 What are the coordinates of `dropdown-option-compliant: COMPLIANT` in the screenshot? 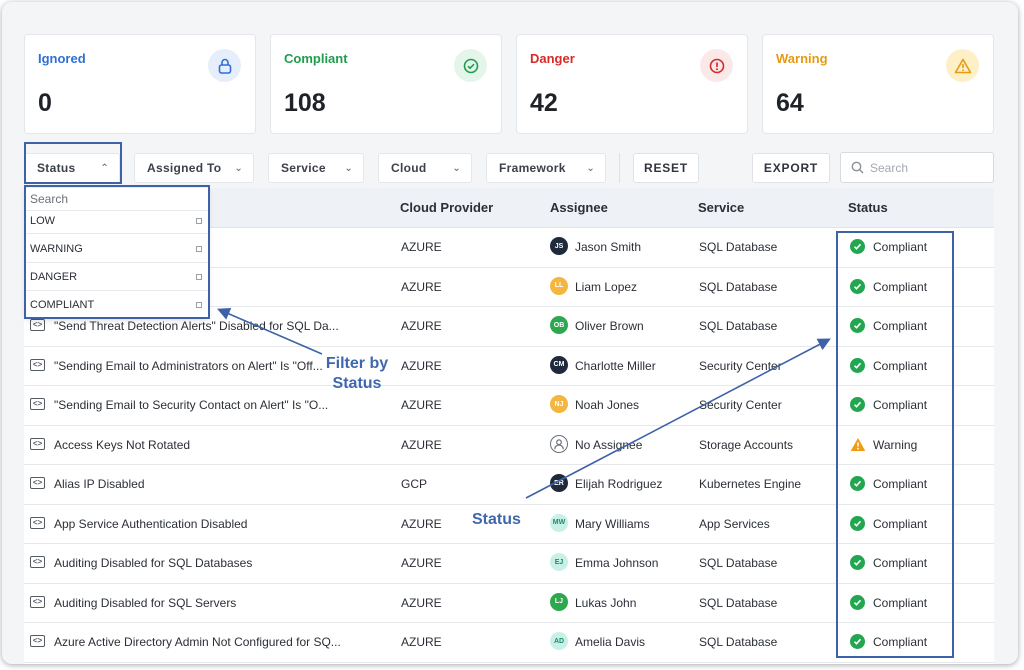 It's located at (118, 305).